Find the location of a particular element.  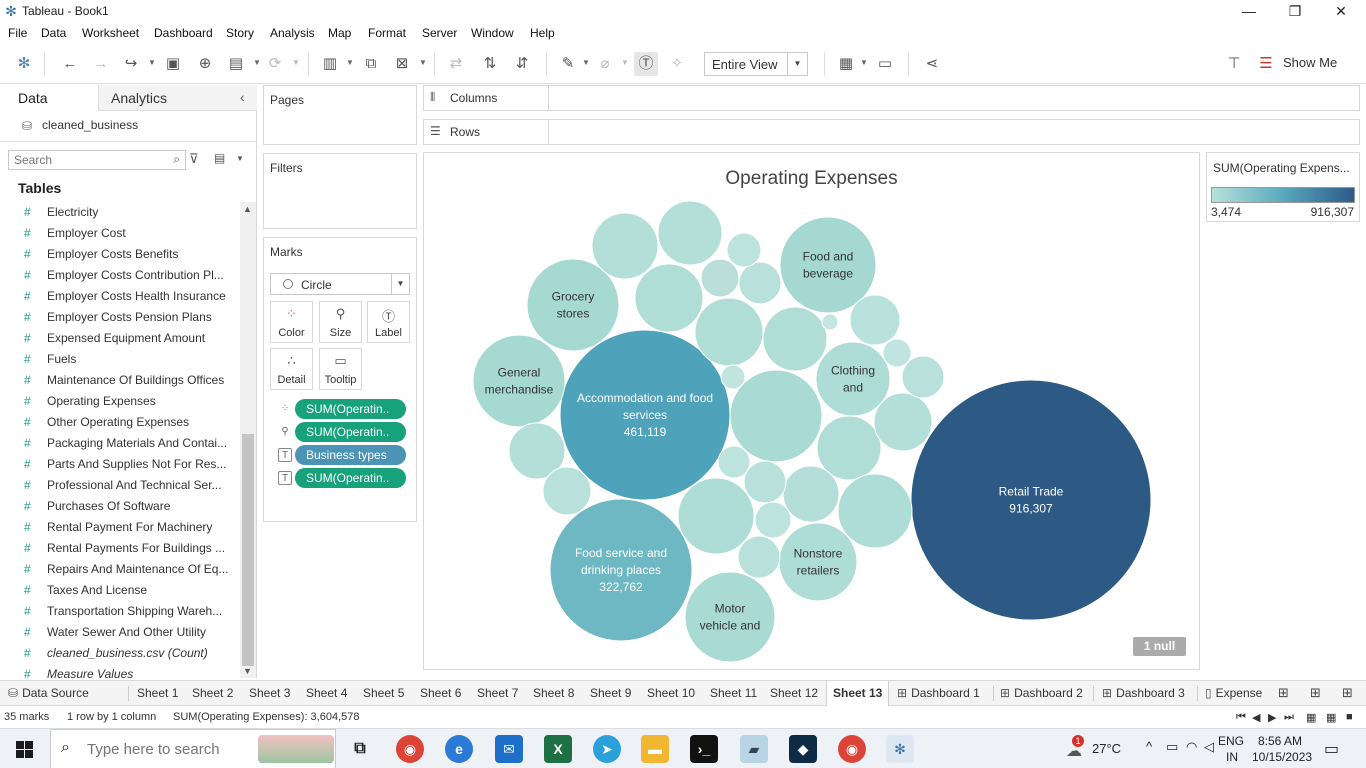

field-measure-values: # Measure Values is located at coordinates (120, 671).